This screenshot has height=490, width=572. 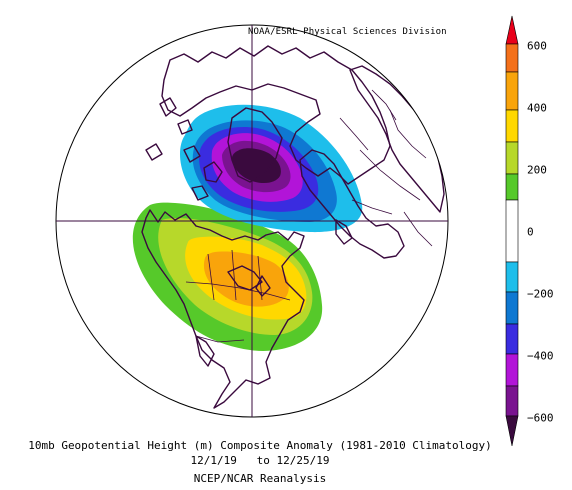 What do you see at coordinates (530, 232) in the screenshot?
I see `colorbar-label-0: 0` at bounding box center [530, 232].